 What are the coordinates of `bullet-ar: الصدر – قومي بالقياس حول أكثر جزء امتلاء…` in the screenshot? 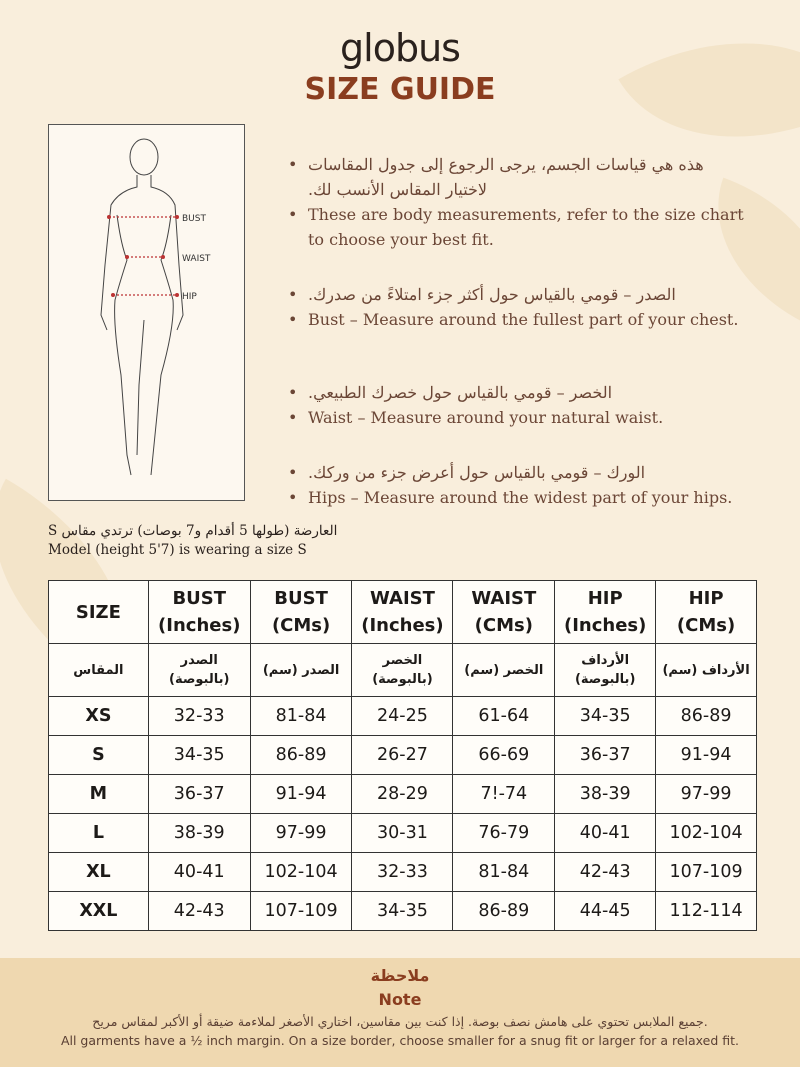 It's located at (518, 294).